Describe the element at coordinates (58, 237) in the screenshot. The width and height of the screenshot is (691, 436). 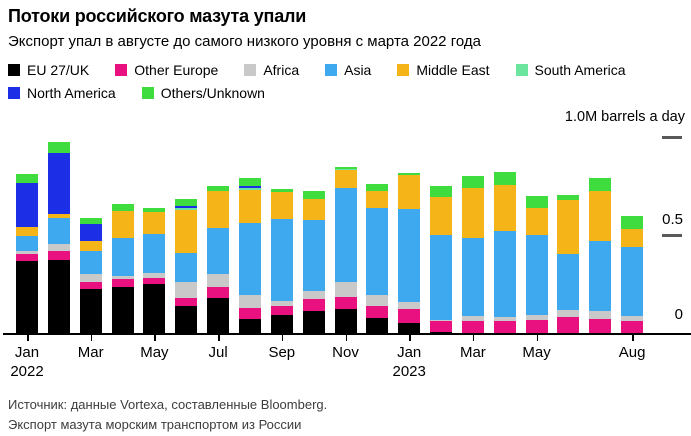
I see `stacked-bar-feb-2022` at that location.